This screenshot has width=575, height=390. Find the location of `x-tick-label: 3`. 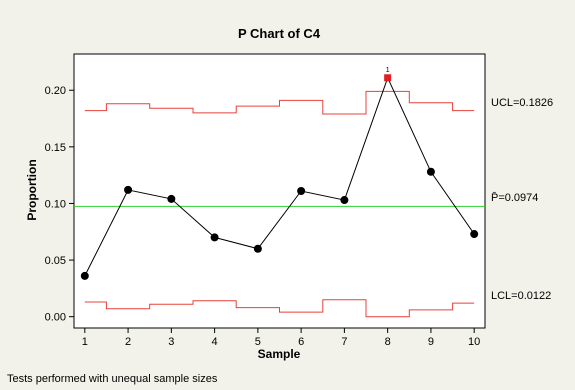

x-tick-label: 3 is located at coordinates (171, 342).